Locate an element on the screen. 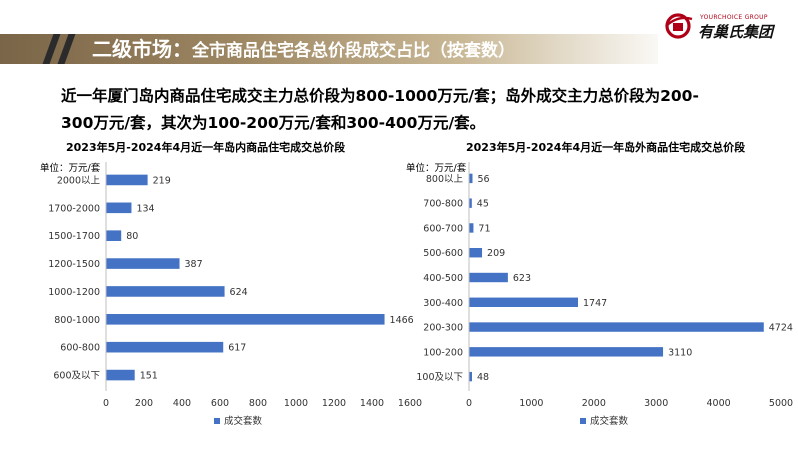  chart-2-data-label: 209 is located at coordinates (496, 253).